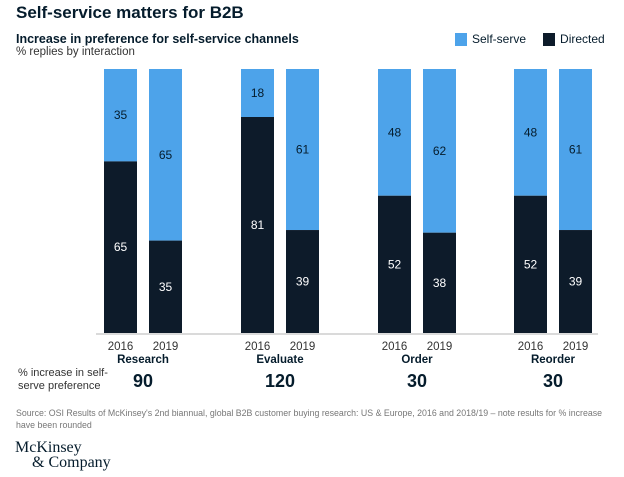  I want to click on logo-line-1: McKinsey, so click(48, 447).